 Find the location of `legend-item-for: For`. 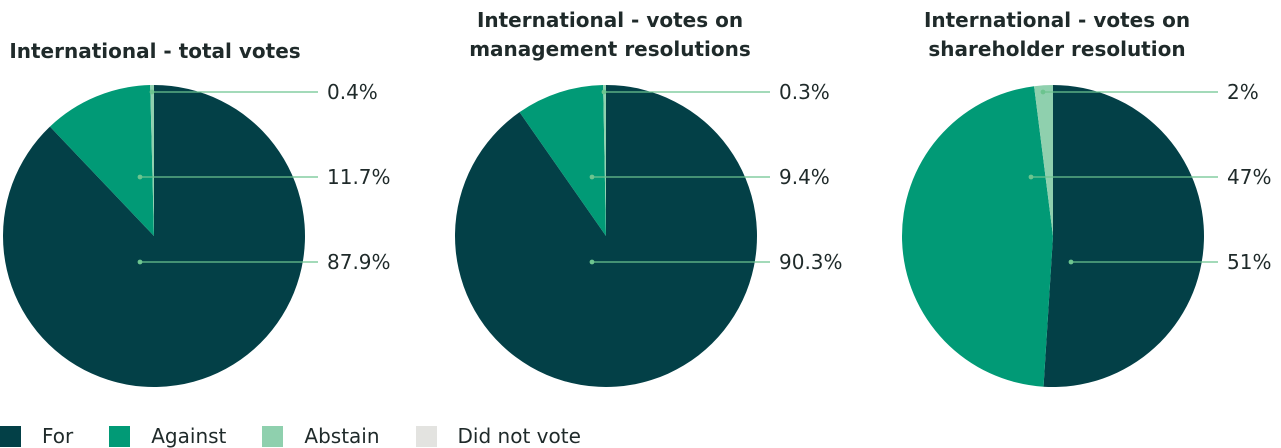

legend-item-for: For is located at coordinates (36, 436).